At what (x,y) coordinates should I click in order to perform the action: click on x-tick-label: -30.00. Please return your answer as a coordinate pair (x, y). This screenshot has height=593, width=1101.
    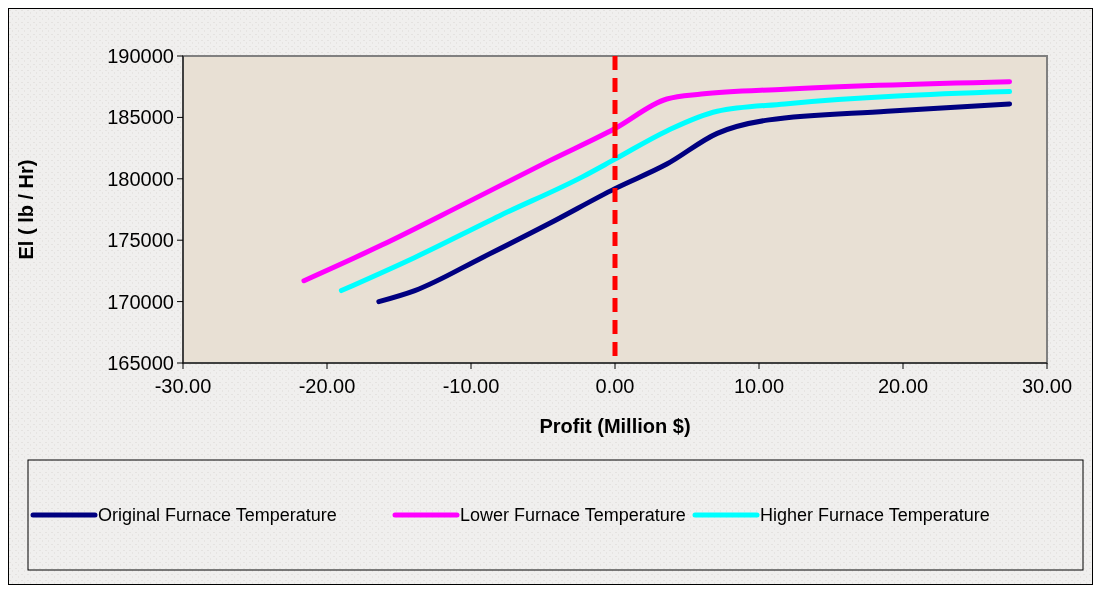
    Looking at the image, I should click on (183, 386).